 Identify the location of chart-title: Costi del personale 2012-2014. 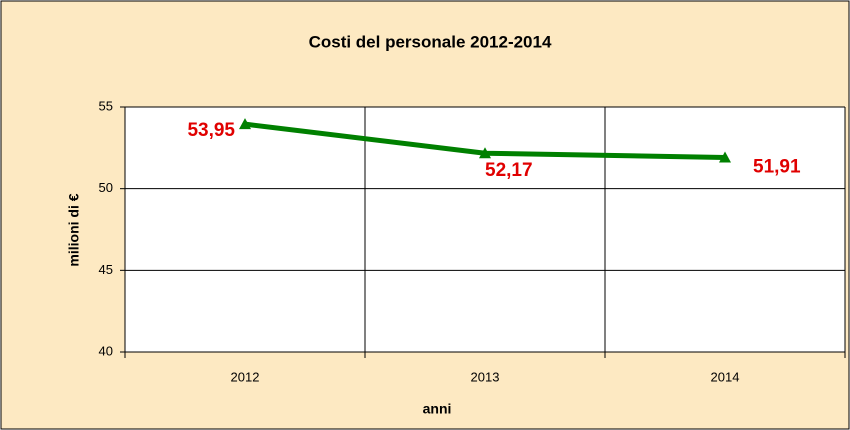
(430, 41).